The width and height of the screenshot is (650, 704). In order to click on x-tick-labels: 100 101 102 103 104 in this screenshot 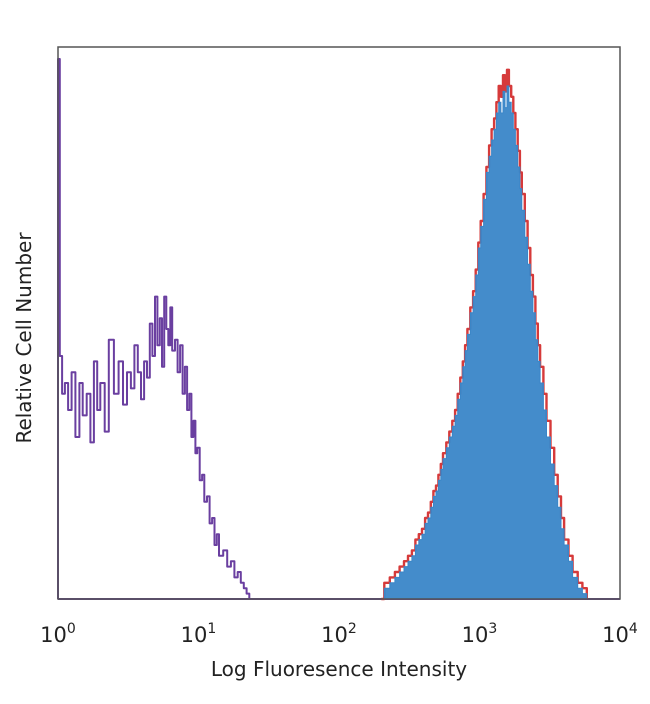, I will do `click(339, 634)`.